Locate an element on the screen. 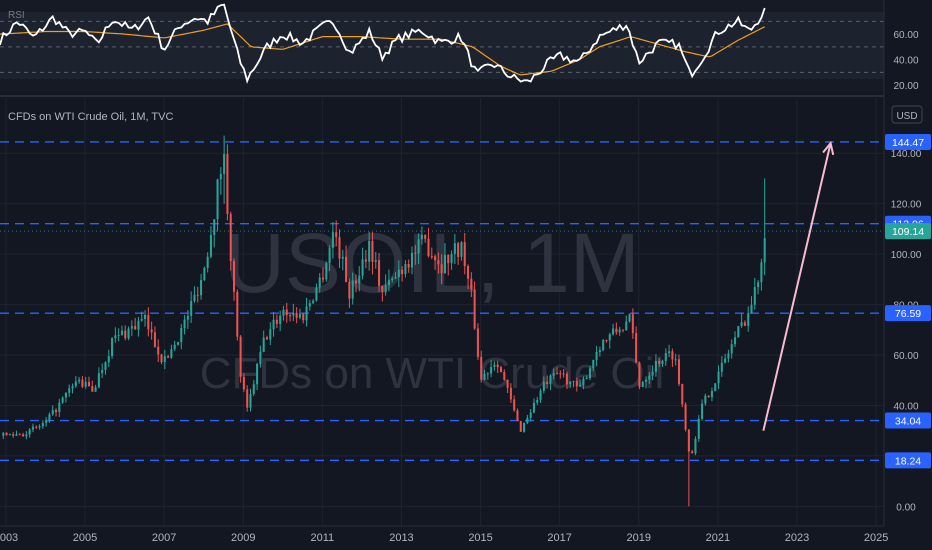 Image resolution: width=932 pixels, height=550 pixels. arrow-shaft is located at coordinates (797, 286).